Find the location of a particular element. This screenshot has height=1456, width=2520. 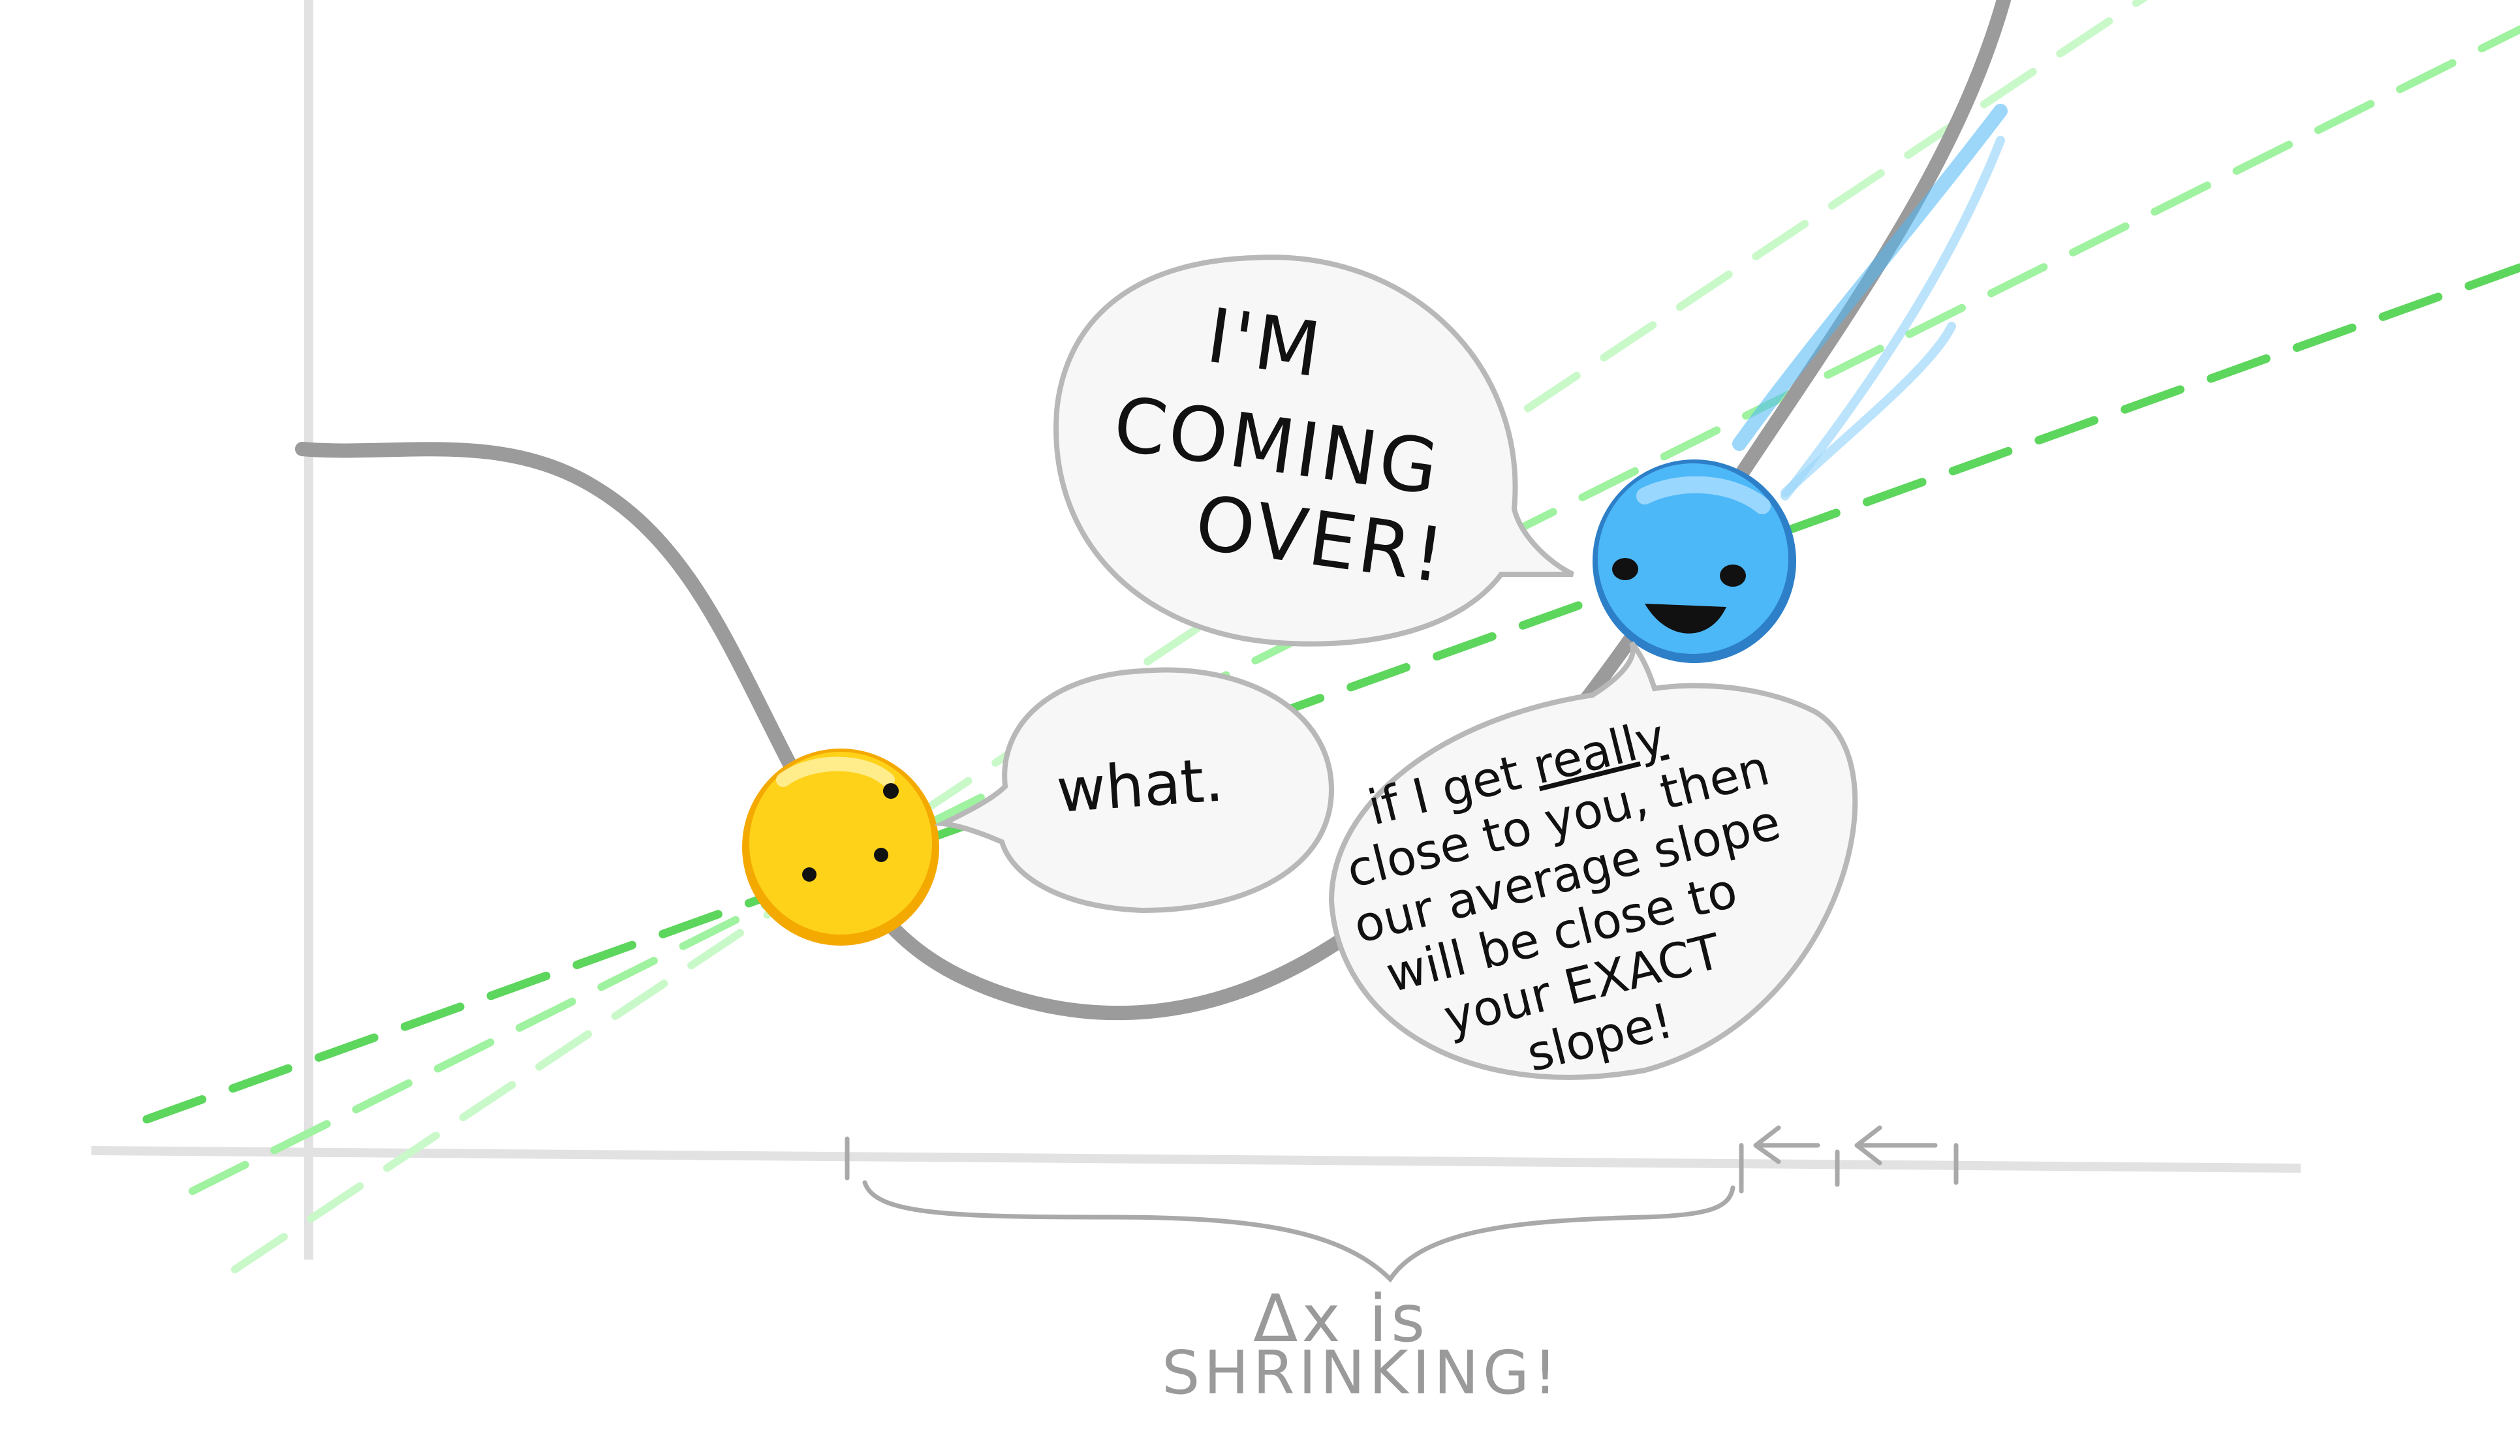

delta-x-brace is located at coordinates (1299, 1231).